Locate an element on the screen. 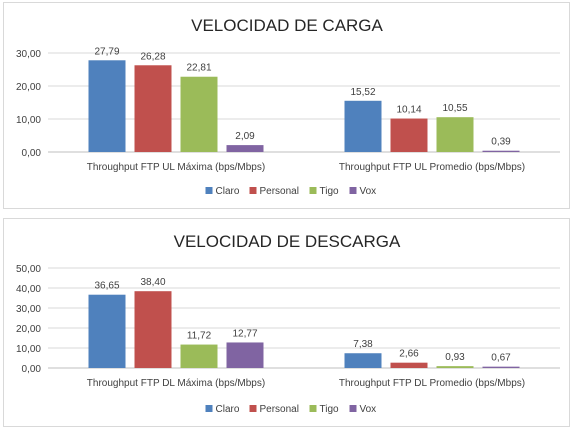  category-label: Throughput FTP UL Promedio (bps/Mbps) is located at coordinates (432, 167).